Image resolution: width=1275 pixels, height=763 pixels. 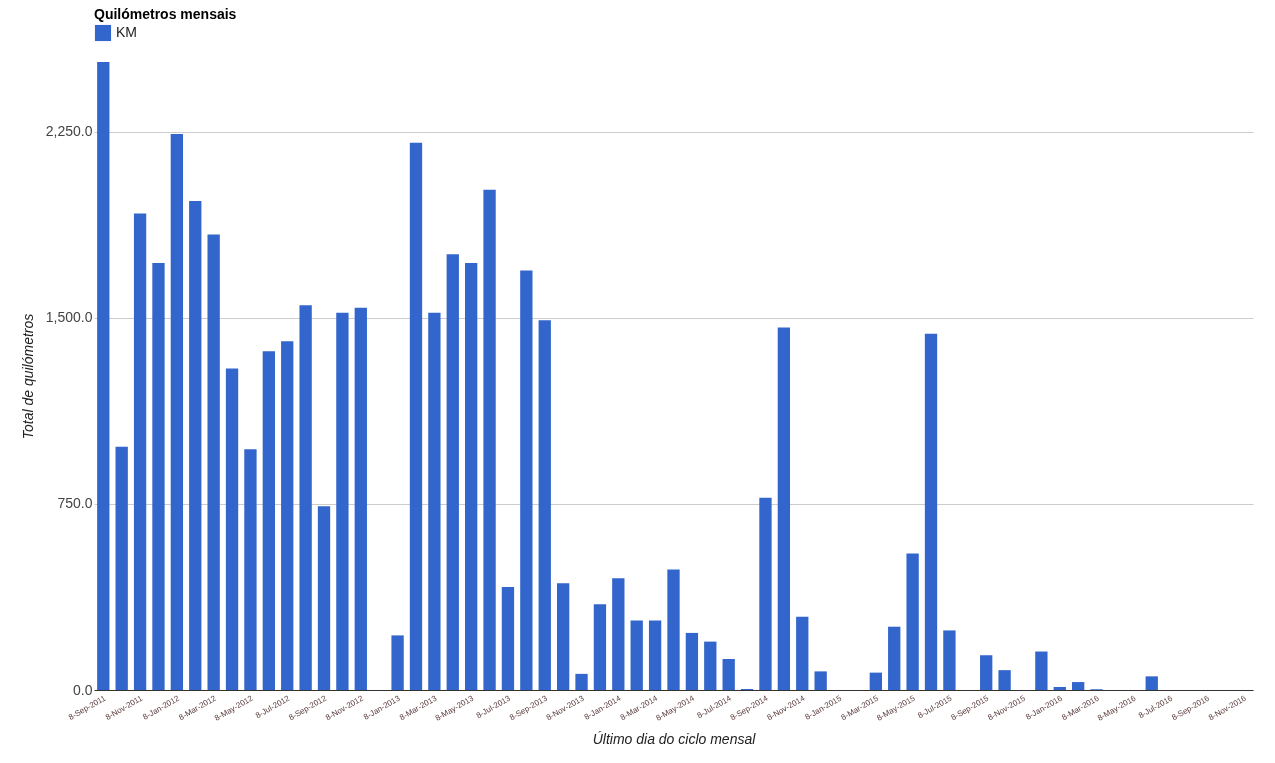 I want to click on x-axis-title: Último dia do ciclo mensal, so click(x=674, y=738).